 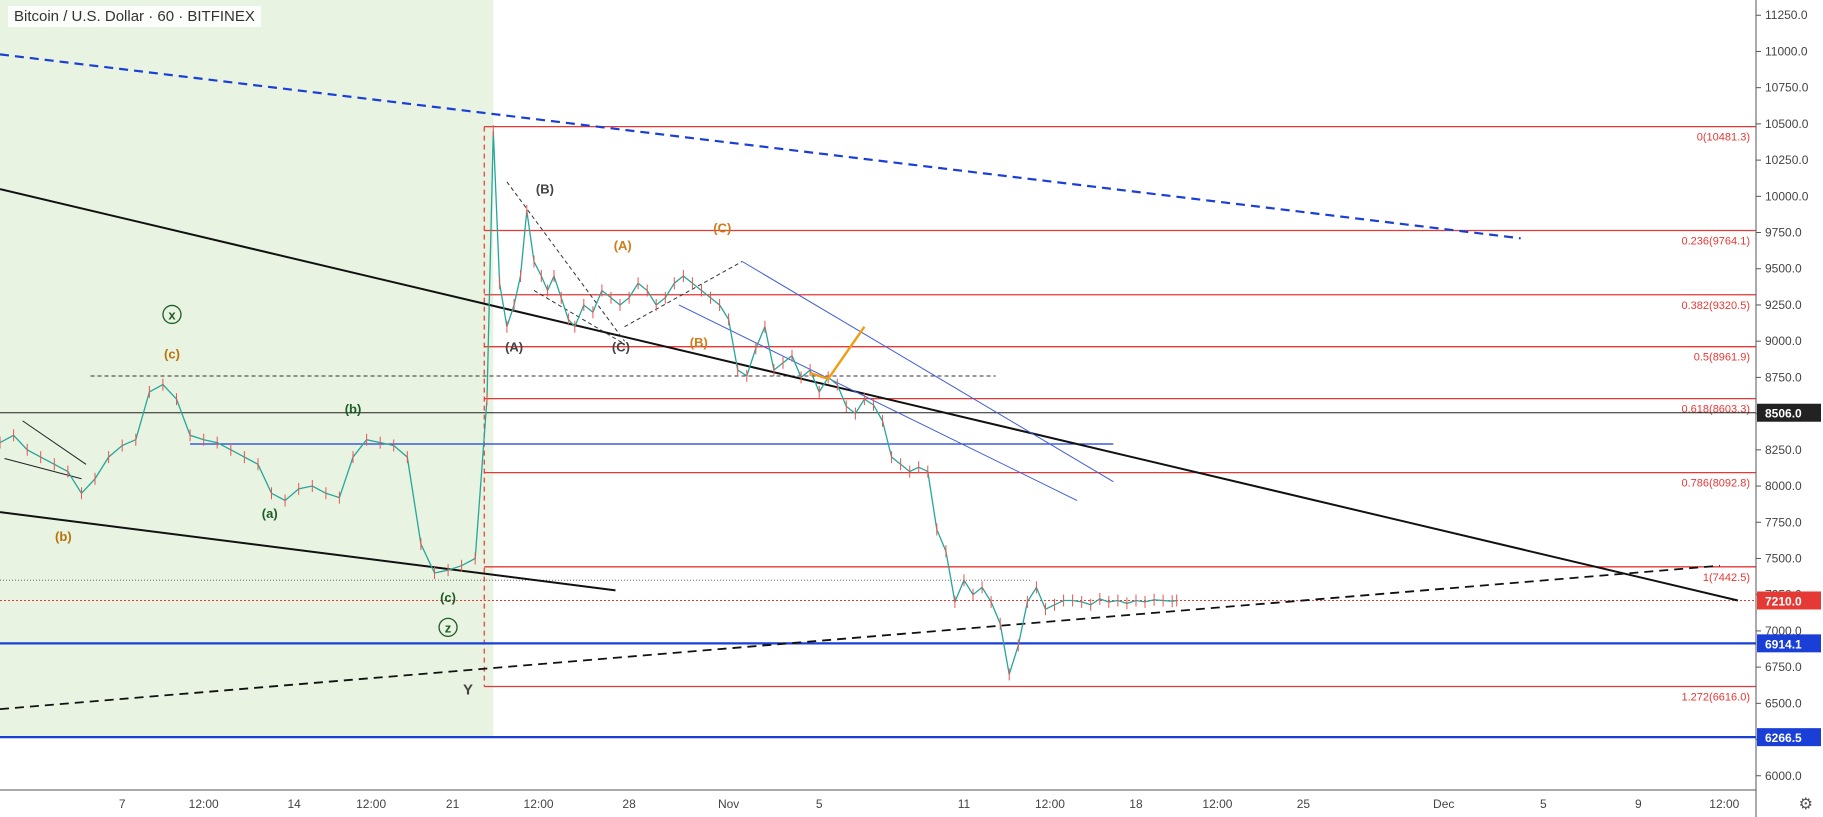 What do you see at coordinates (728, 804) in the screenshot?
I see `x-tick-label: Nov` at bounding box center [728, 804].